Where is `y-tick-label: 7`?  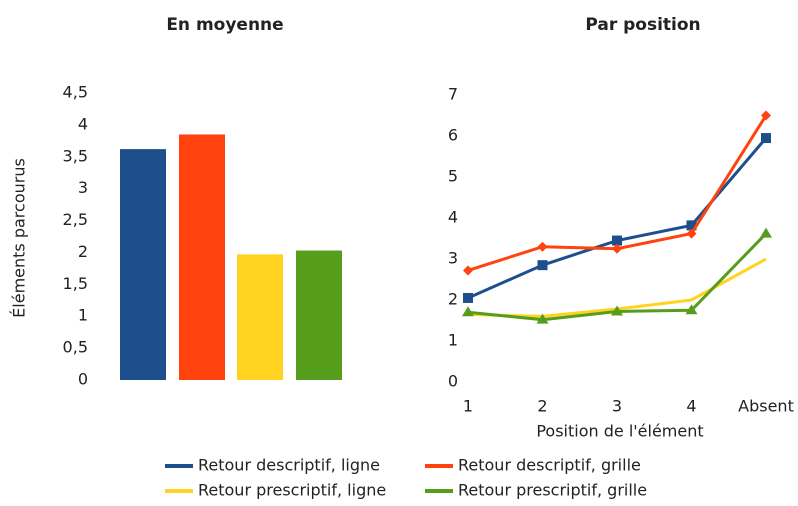 y-tick-label: 7 is located at coordinates (453, 94).